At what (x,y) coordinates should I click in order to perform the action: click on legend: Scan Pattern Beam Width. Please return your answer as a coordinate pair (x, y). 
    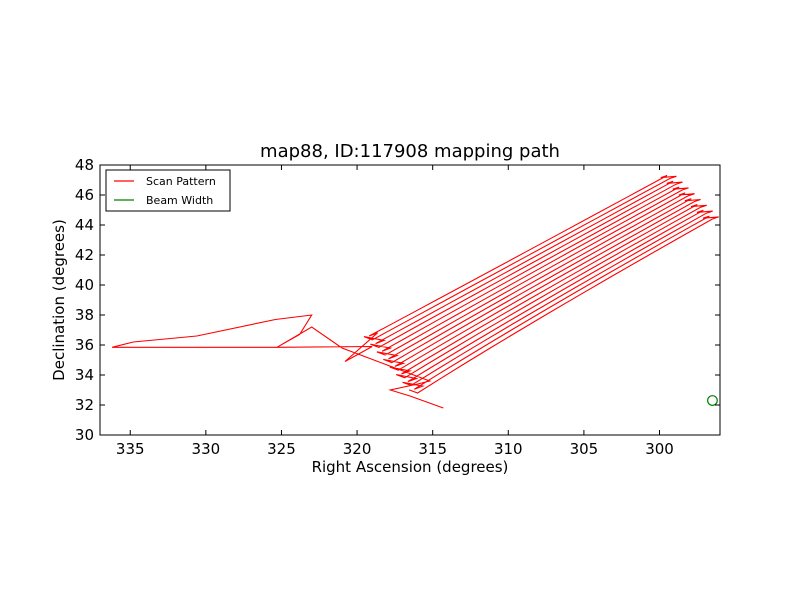
    Looking at the image, I should click on (168, 190).